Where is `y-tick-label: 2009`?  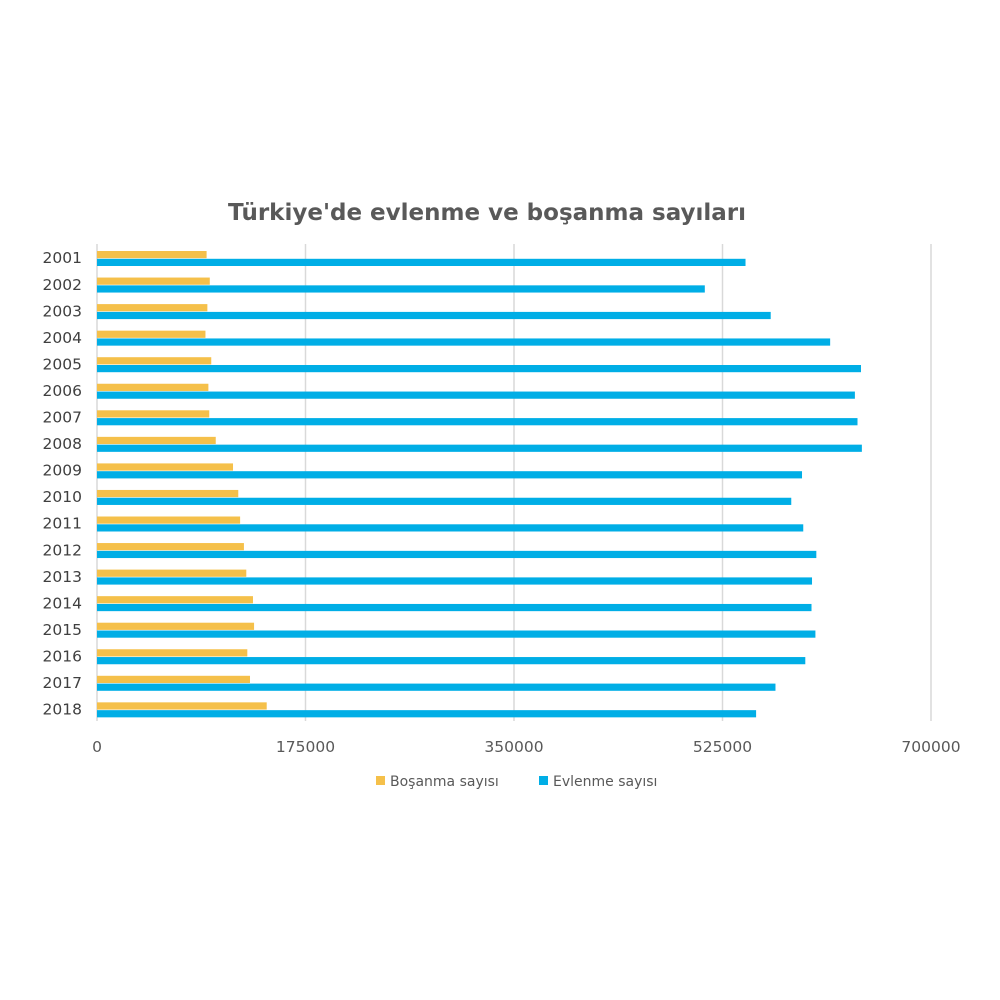
y-tick-label: 2009 is located at coordinates (62, 471).